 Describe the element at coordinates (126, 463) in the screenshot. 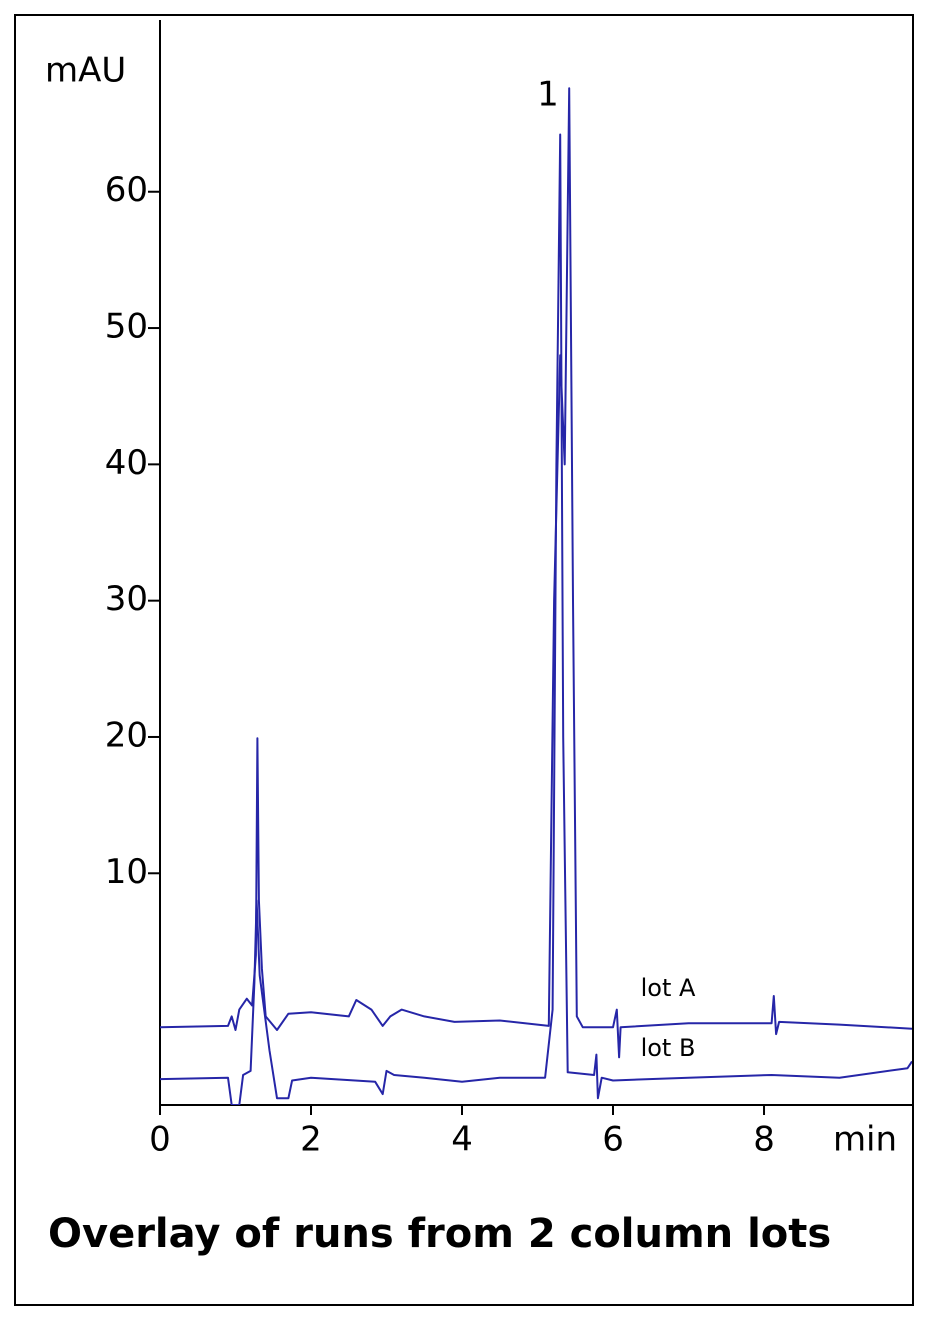

I see `y-tick-label: 40` at that location.